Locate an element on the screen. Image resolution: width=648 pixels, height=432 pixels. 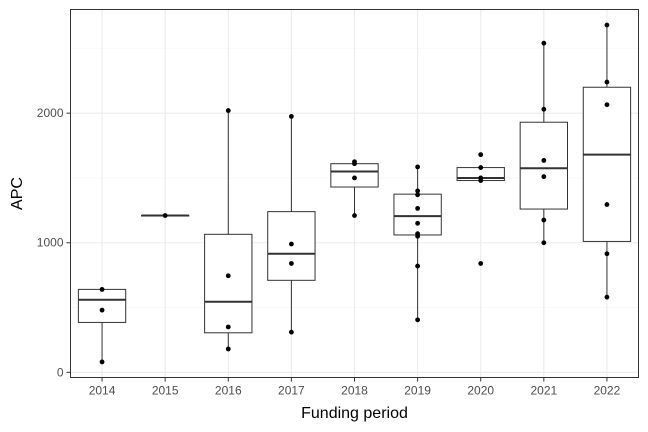
y-axis-title: APC is located at coordinates (17, 193).